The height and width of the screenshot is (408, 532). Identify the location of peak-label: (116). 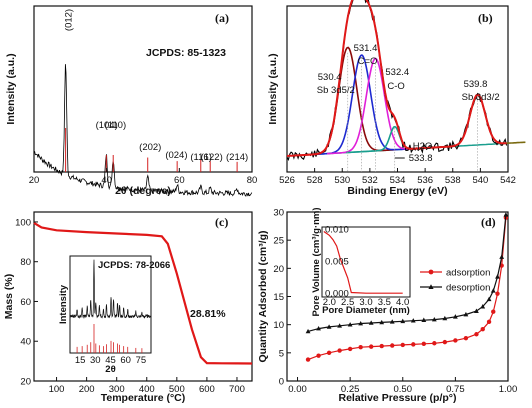
(200, 157).